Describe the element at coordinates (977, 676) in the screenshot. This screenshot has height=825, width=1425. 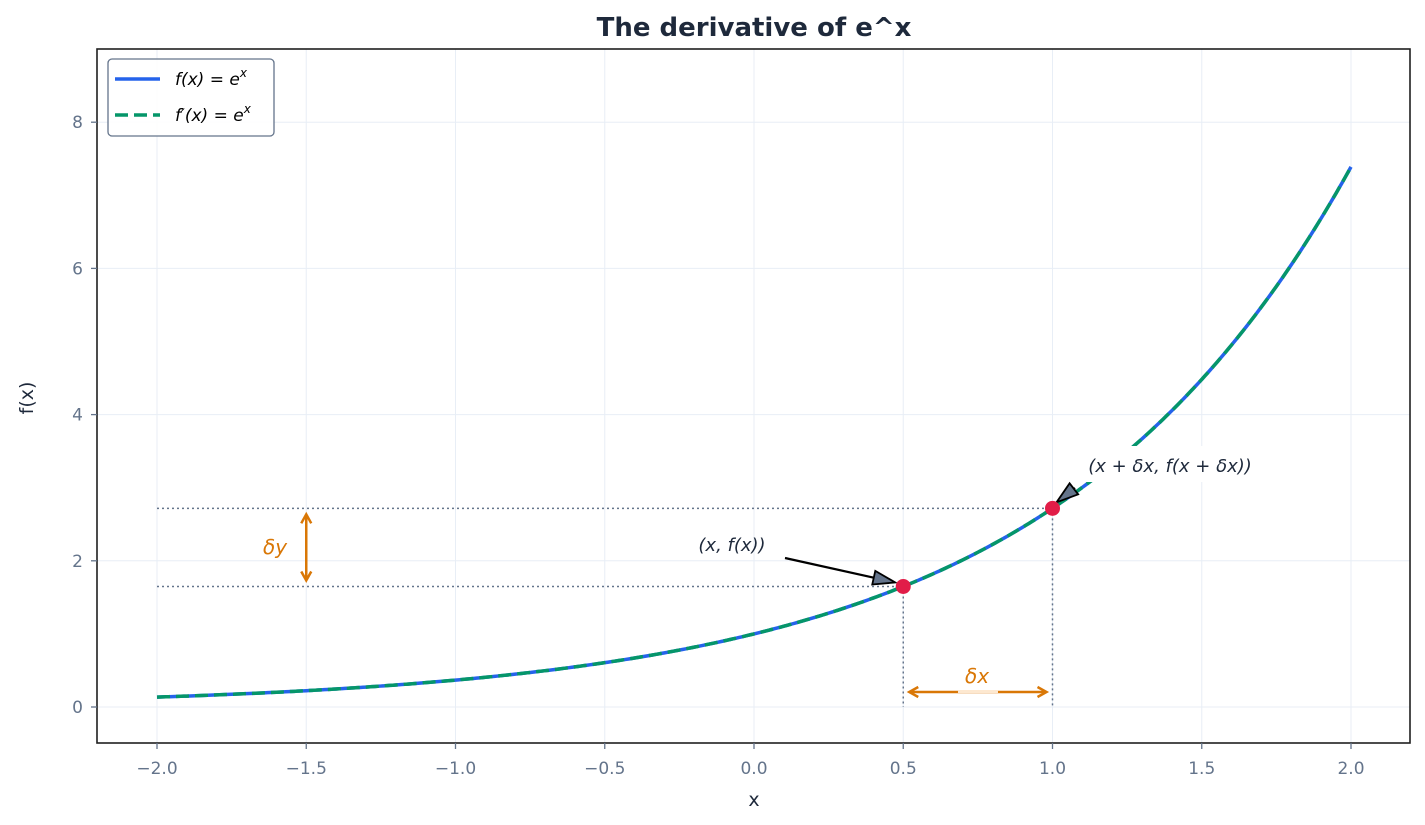
I see `delta-x-label: δx` at that location.